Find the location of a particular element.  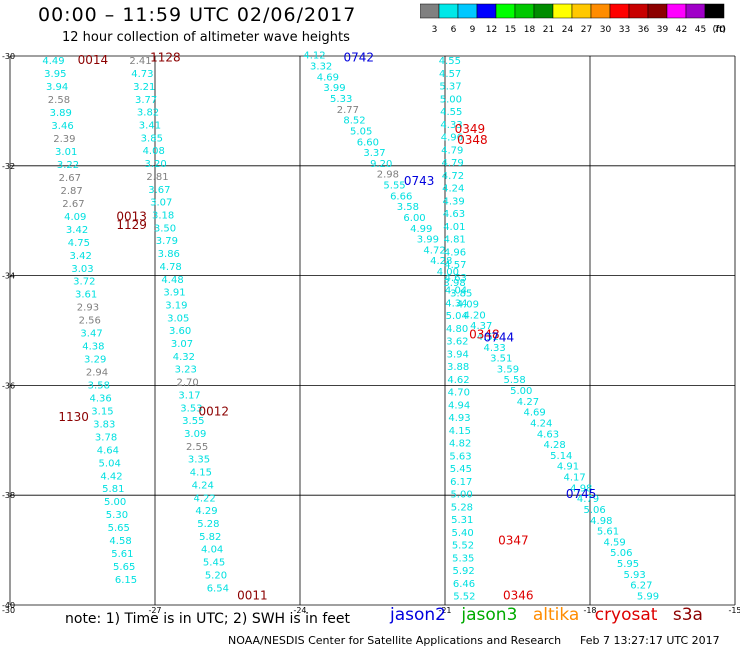

pass-time-label: 1128 is located at coordinates (165, 57).